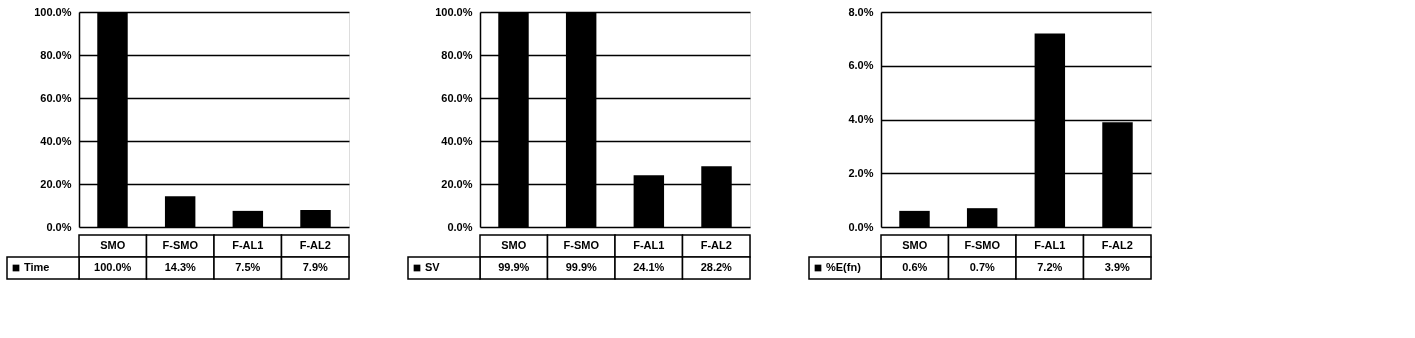  What do you see at coordinates (649, 267) in the screenshot?
I see `data-label: 24.1%` at bounding box center [649, 267].